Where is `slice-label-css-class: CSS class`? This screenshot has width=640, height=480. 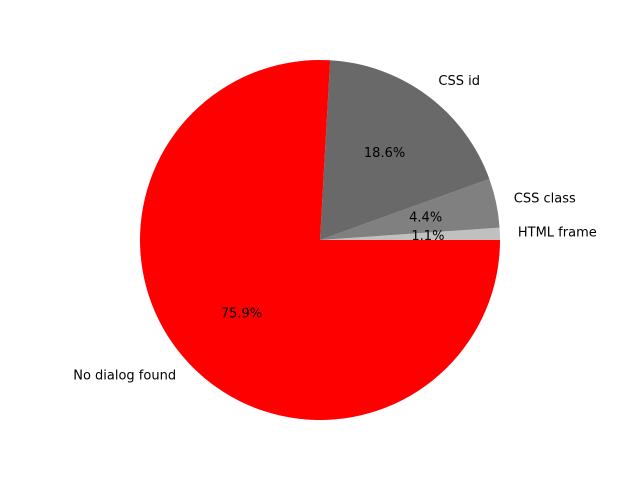
slice-label-css-class: CSS class is located at coordinates (545, 199).